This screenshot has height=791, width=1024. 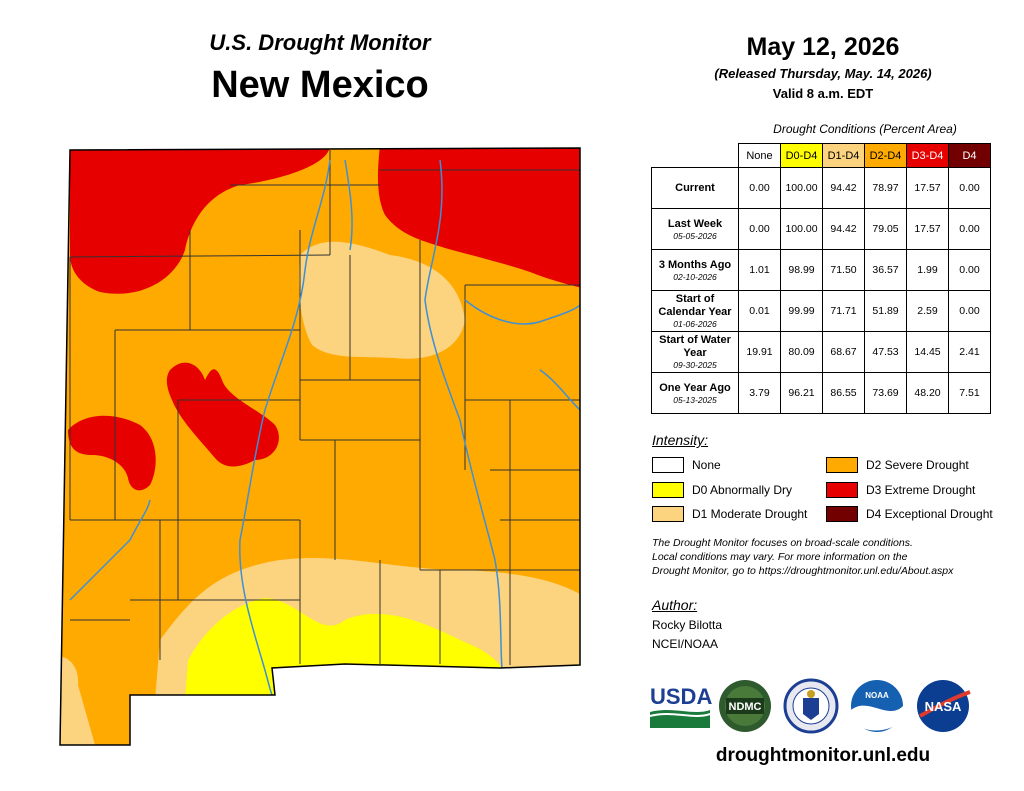 What do you see at coordinates (921, 490) in the screenshot?
I see `legend-label: D3 Extreme Drought` at bounding box center [921, 490].